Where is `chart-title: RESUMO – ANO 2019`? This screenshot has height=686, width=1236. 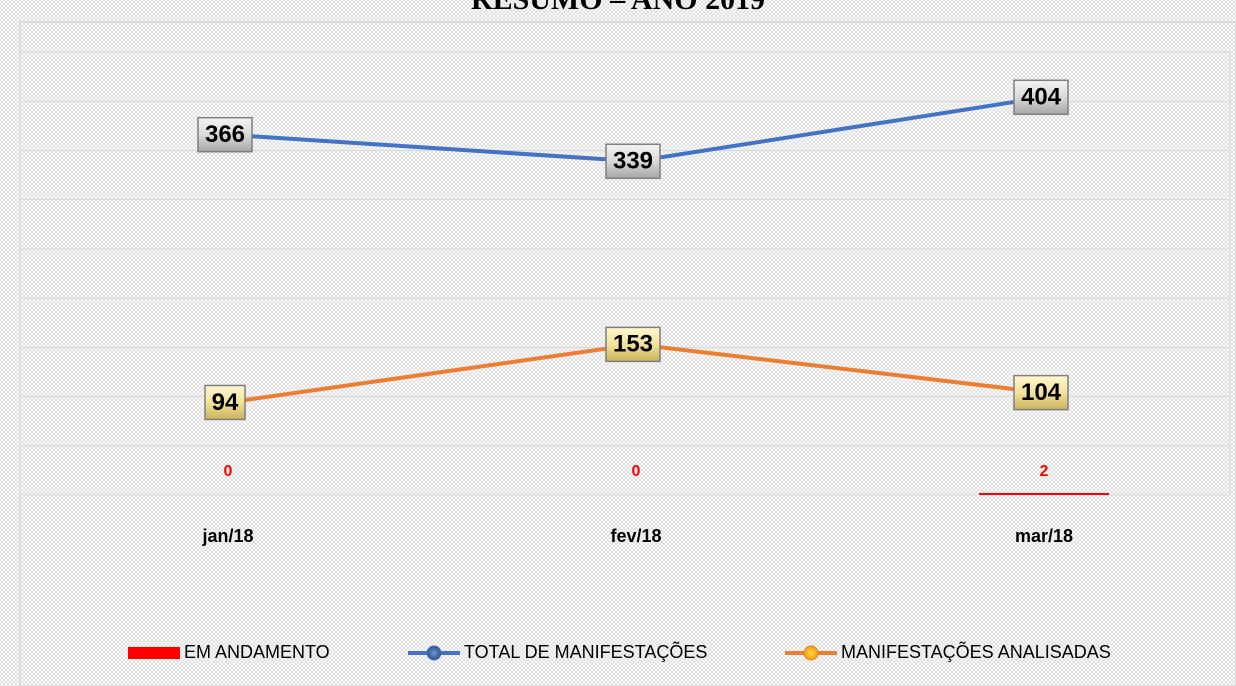
chart-title: RESUMO – ANO 2019 is located at coordinates (618, 8).